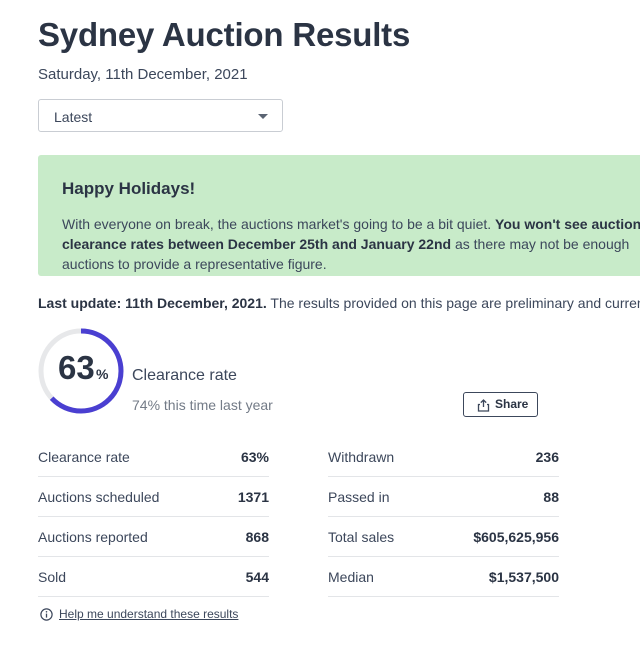 The width and height of the screenshot is (640, 654). What do you see at coordinates (129, 188) in the screenshot?
I see `banner-title: Happy Holidays!` at bounding box center [129, 188].